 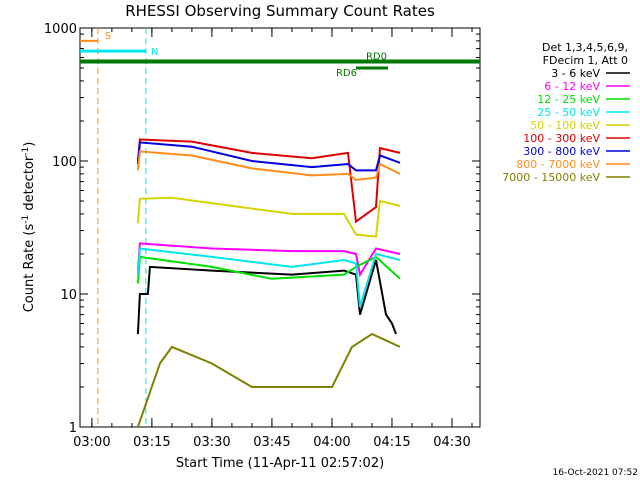 What do you see at coordinates (151, 442) in the screenshot?
I see `x-tick-label: 03:15` at bounding box center [151, 442].